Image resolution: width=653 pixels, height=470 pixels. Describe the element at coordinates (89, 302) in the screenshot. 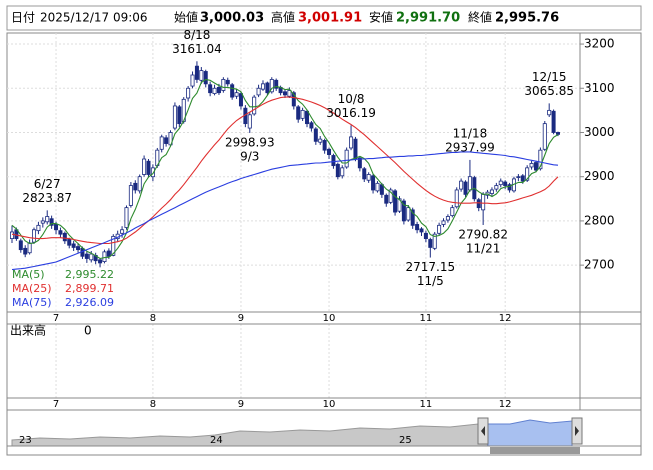

I see `legend-value: 2,926.09` at that location.